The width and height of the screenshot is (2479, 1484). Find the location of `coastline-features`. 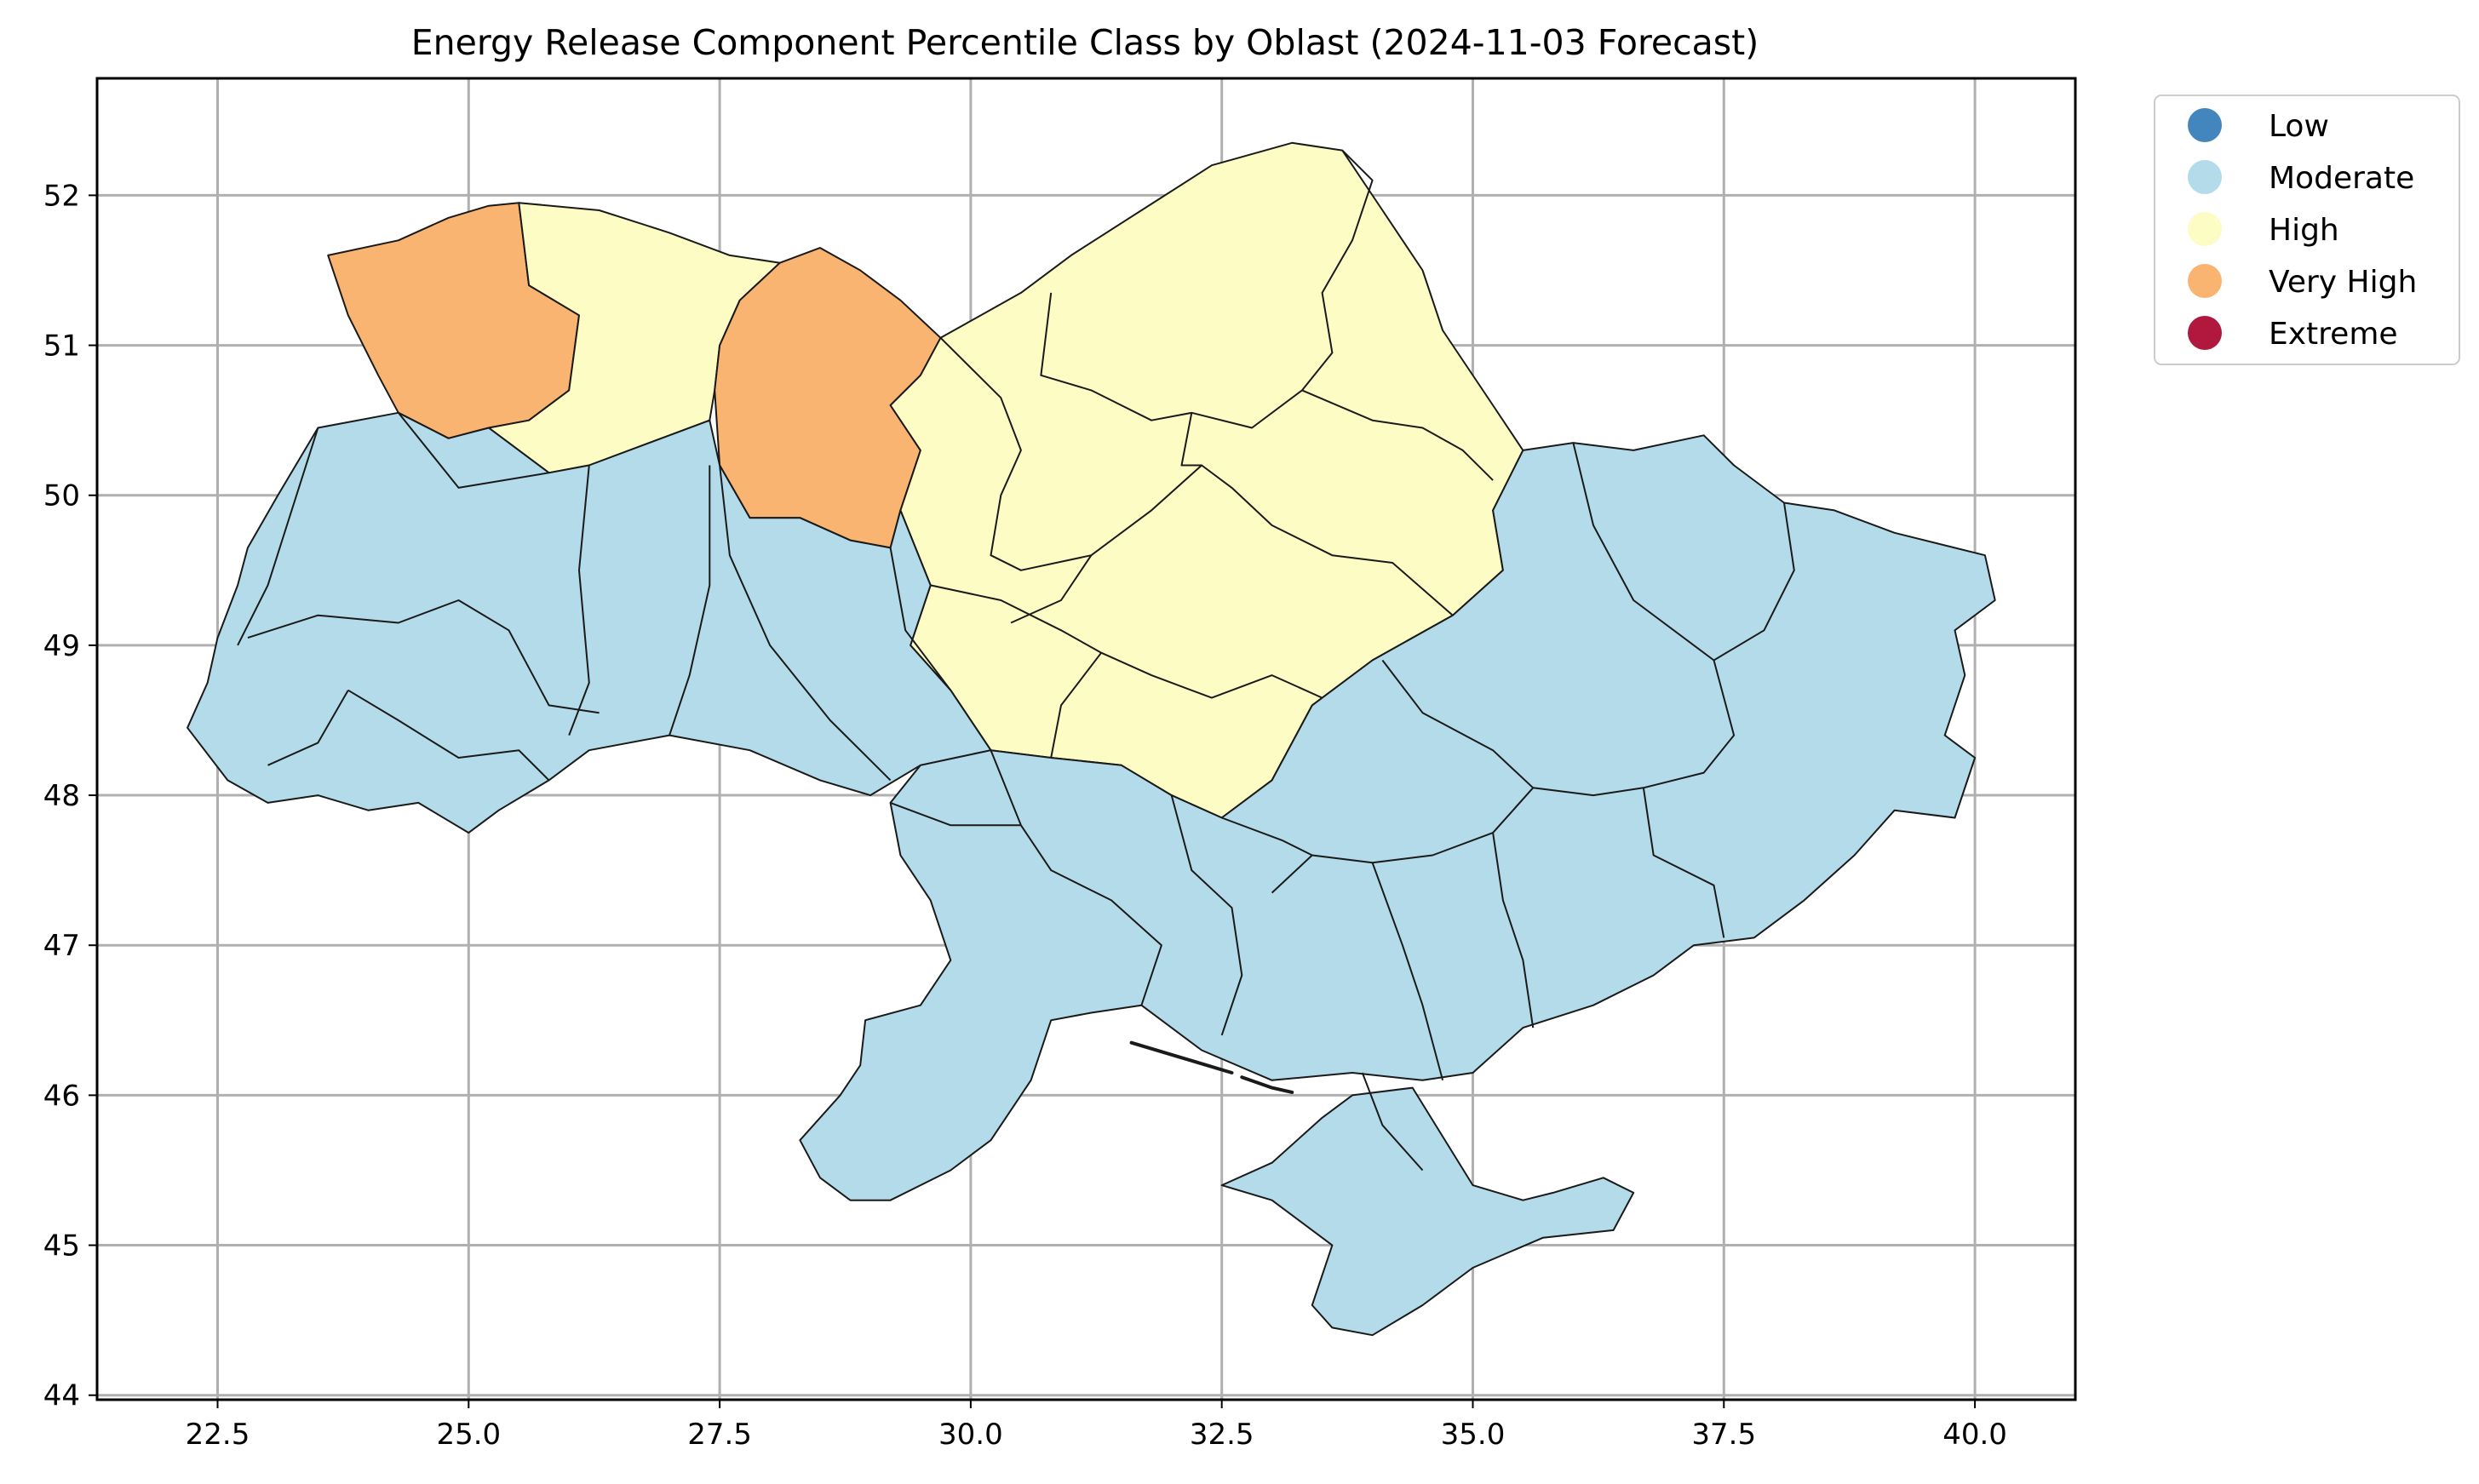

coastline-features is located at coordinates (1211, 1067).